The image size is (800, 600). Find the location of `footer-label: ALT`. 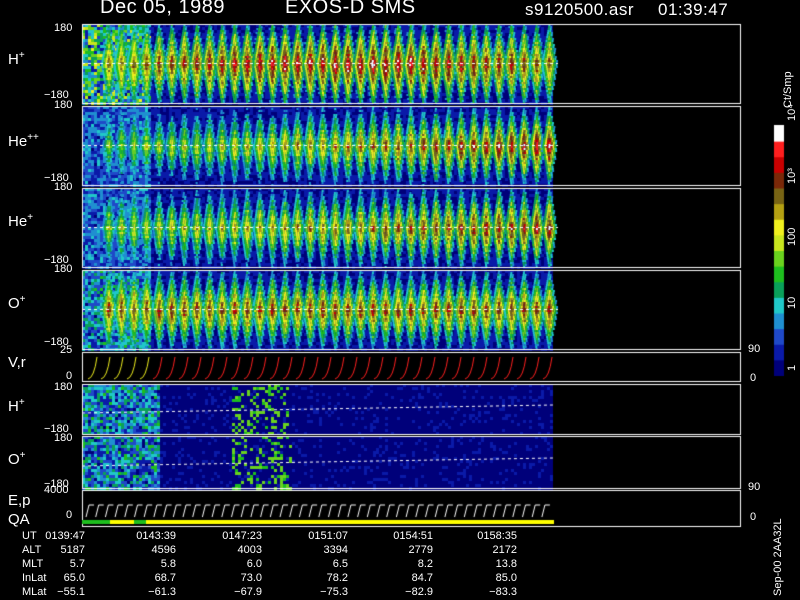

footer-label: ALT is located at coordinates (32, 550).